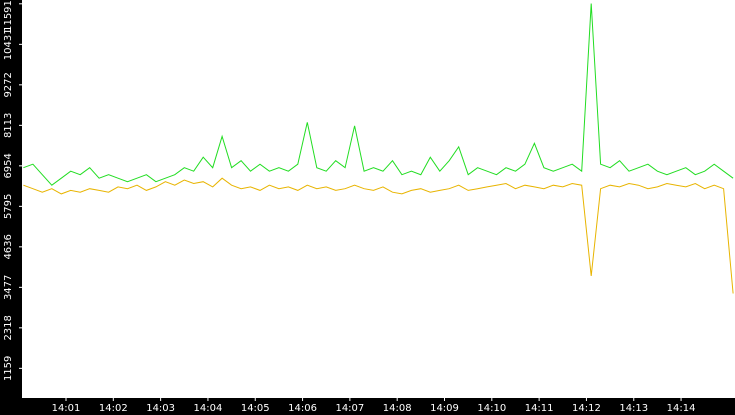 The width and height of the screenshot is (735, 415). What do you see at coordinates (349, 408) in the screenshot?
I see `x-tick-label: 14:07` at bounding box center [349, 408].